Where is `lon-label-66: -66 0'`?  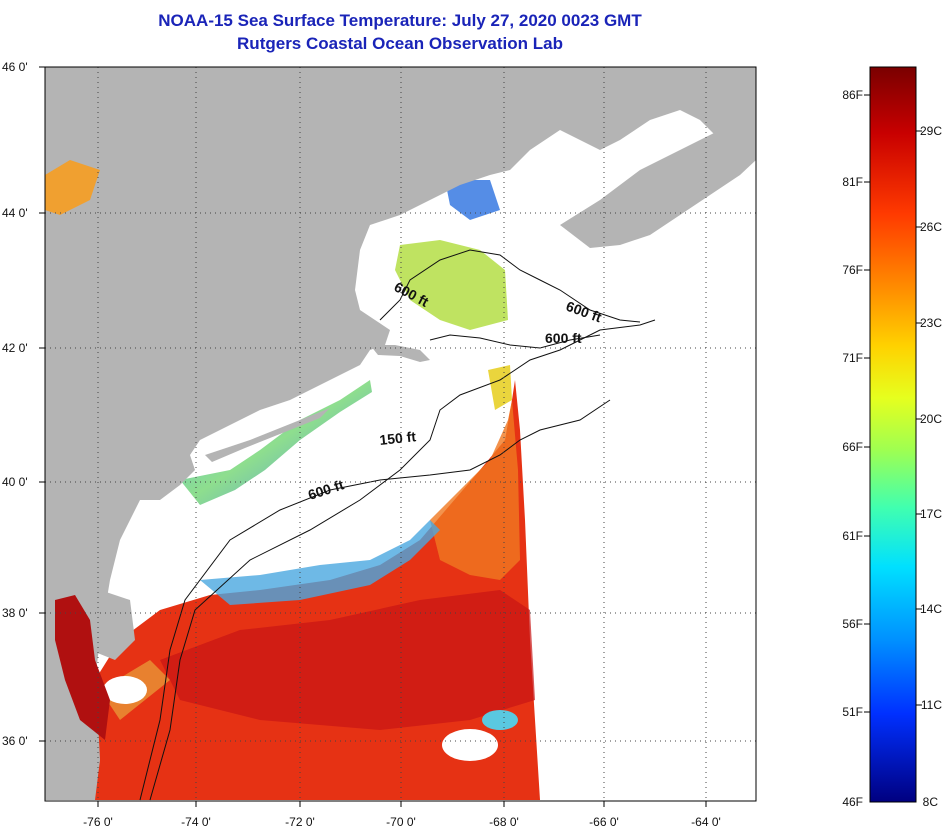
lon-label-66: -66 0' is located at coordinates (604, 822).